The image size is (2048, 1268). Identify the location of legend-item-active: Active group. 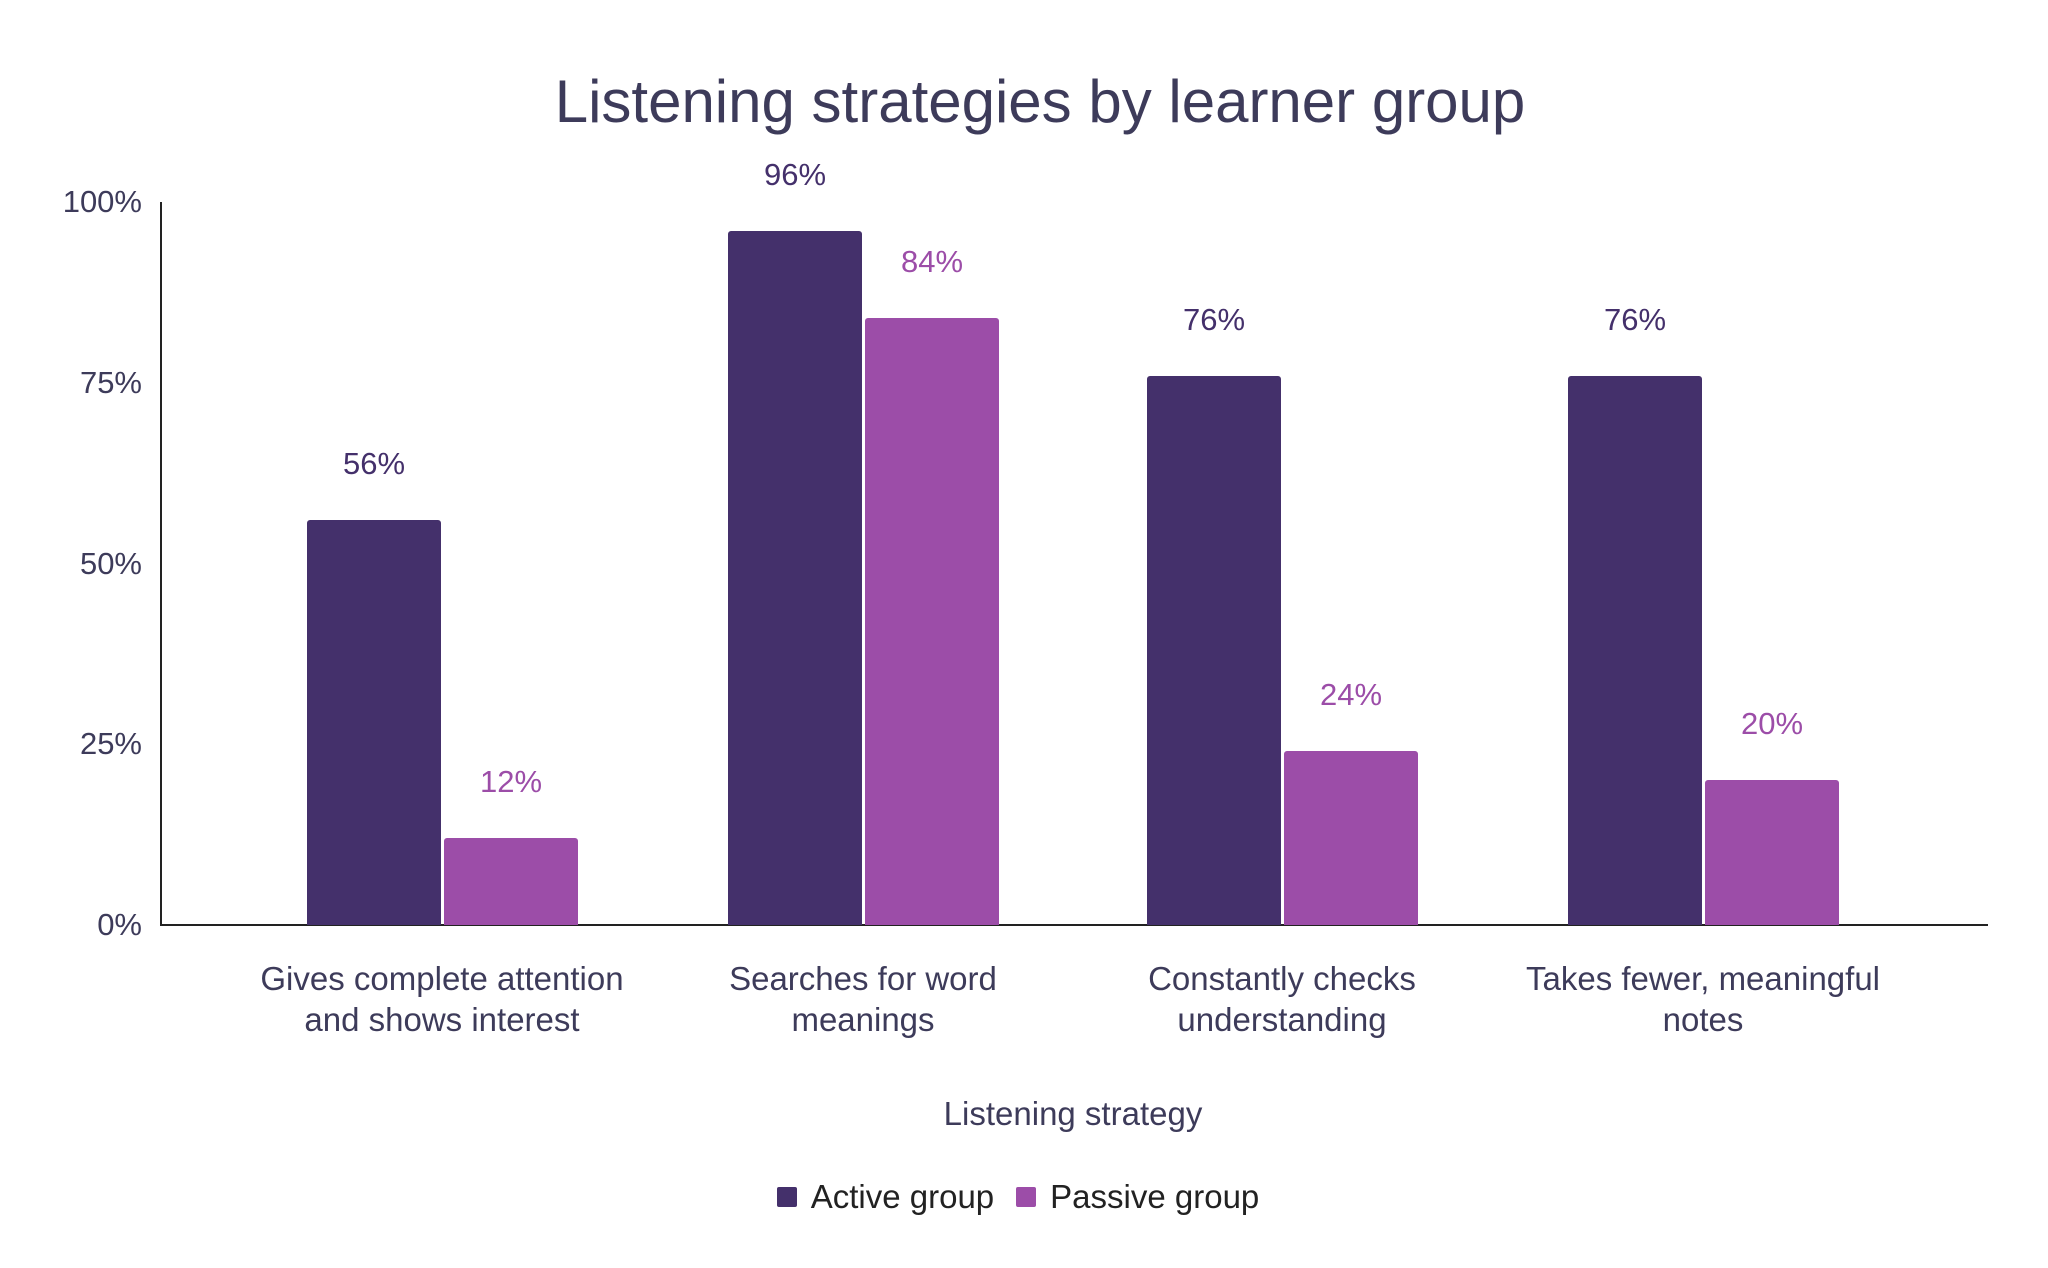
(885, 1197).